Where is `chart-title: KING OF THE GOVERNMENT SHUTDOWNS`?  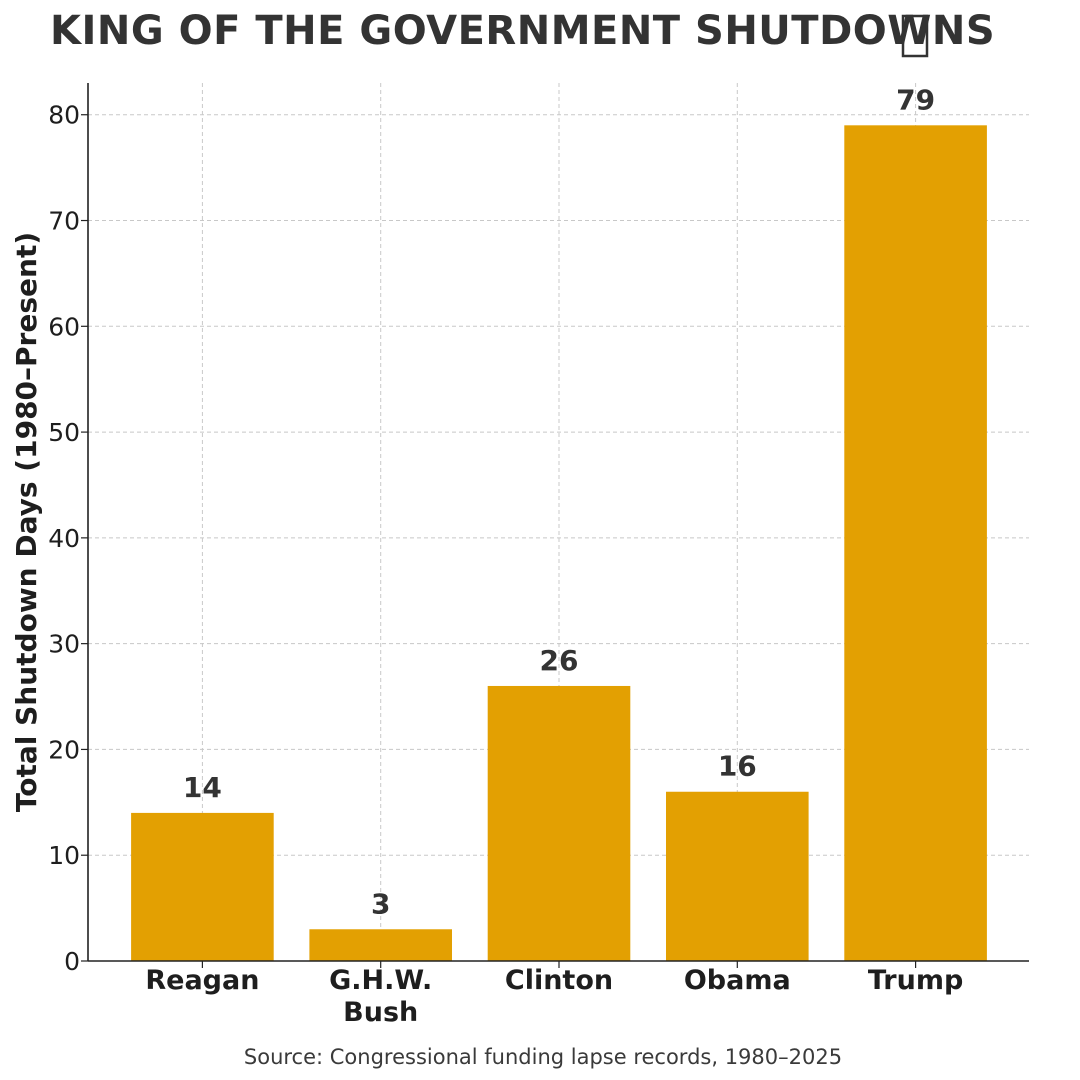
chart-title: KING OF THE GOVERNMENT SHUTDOWNS is located at coordinates (522, 31).